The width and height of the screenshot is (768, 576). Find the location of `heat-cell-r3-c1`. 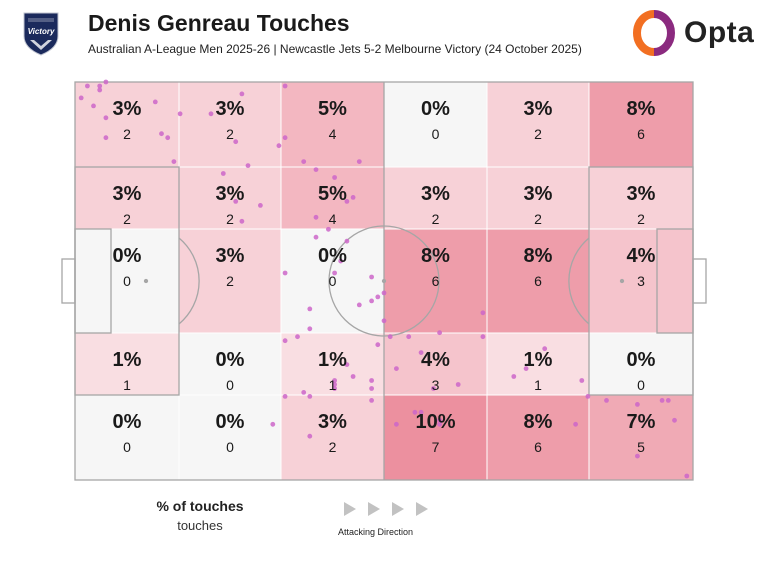

heat-cell-r3-c1 is located at coordinates (127, 281).